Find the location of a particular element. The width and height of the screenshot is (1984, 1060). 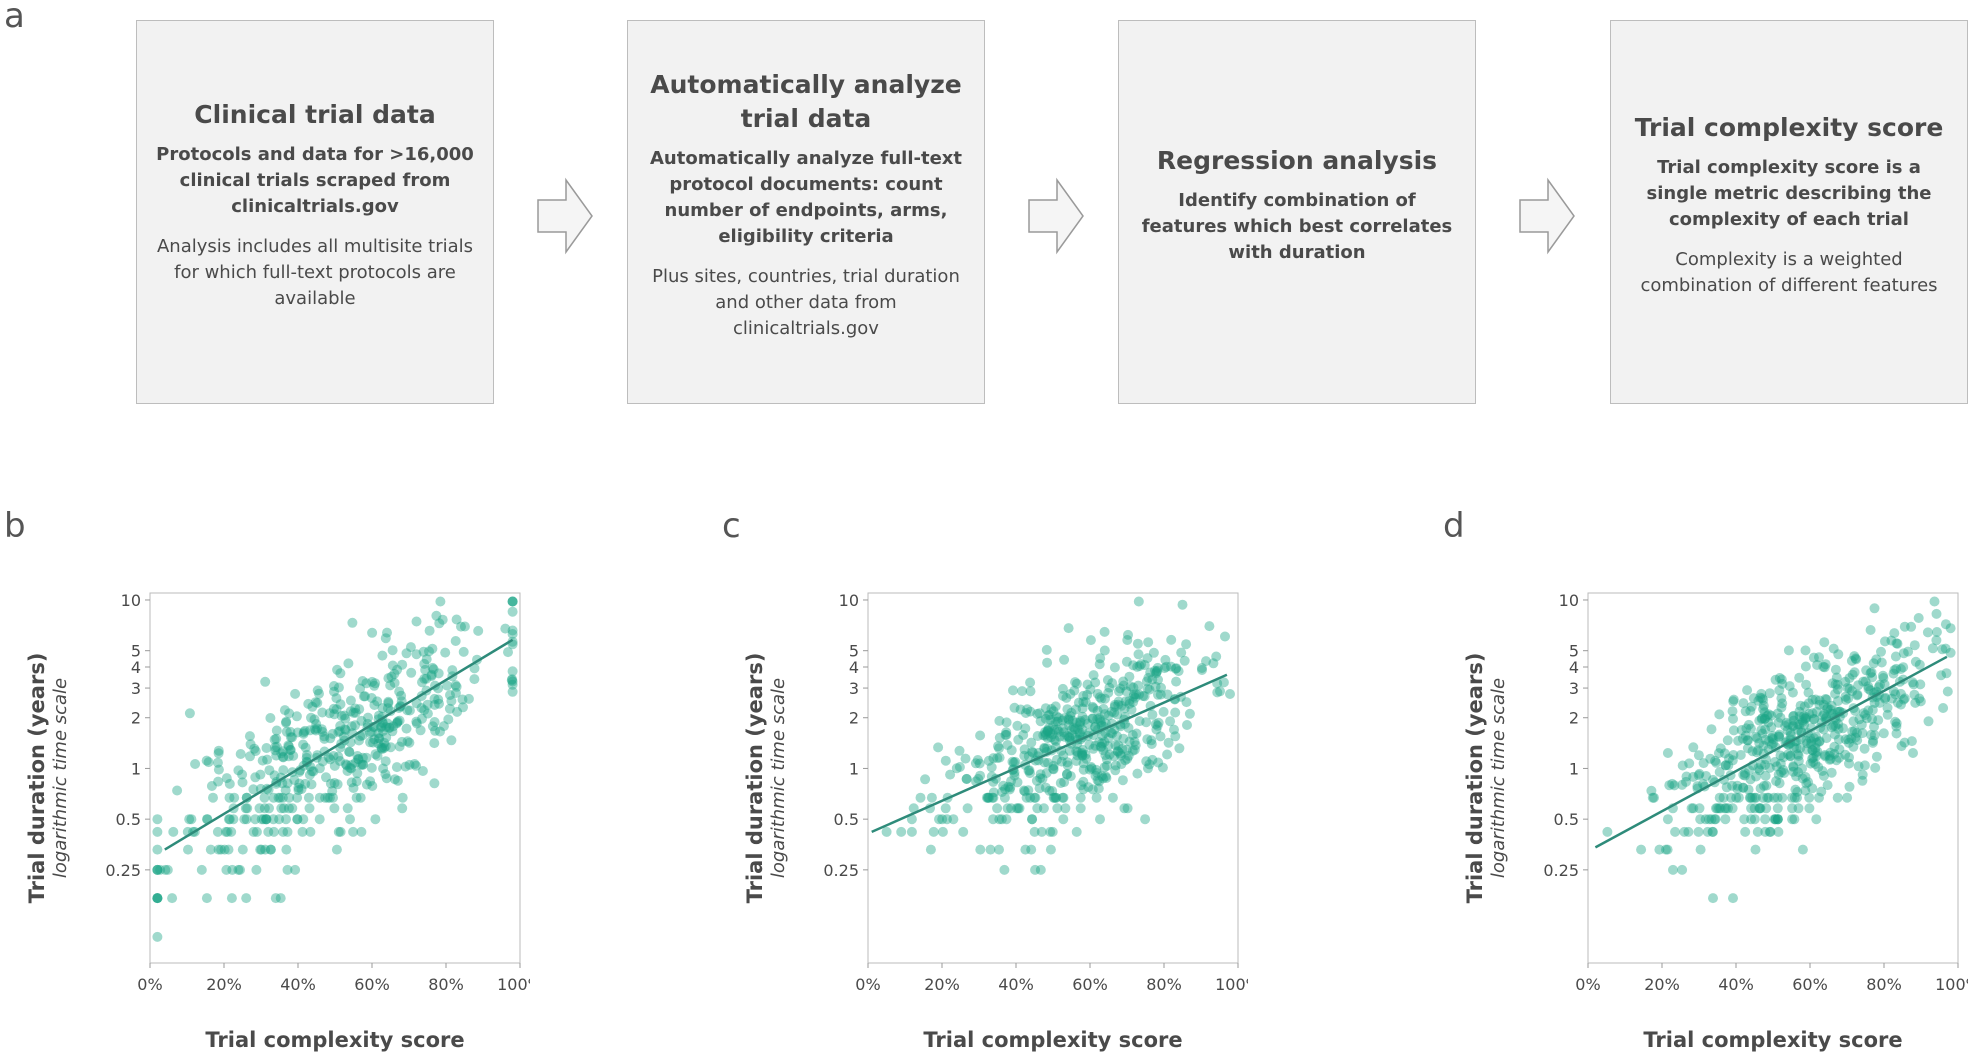

panel-letter-a: a is located at coordinates (14, 18).